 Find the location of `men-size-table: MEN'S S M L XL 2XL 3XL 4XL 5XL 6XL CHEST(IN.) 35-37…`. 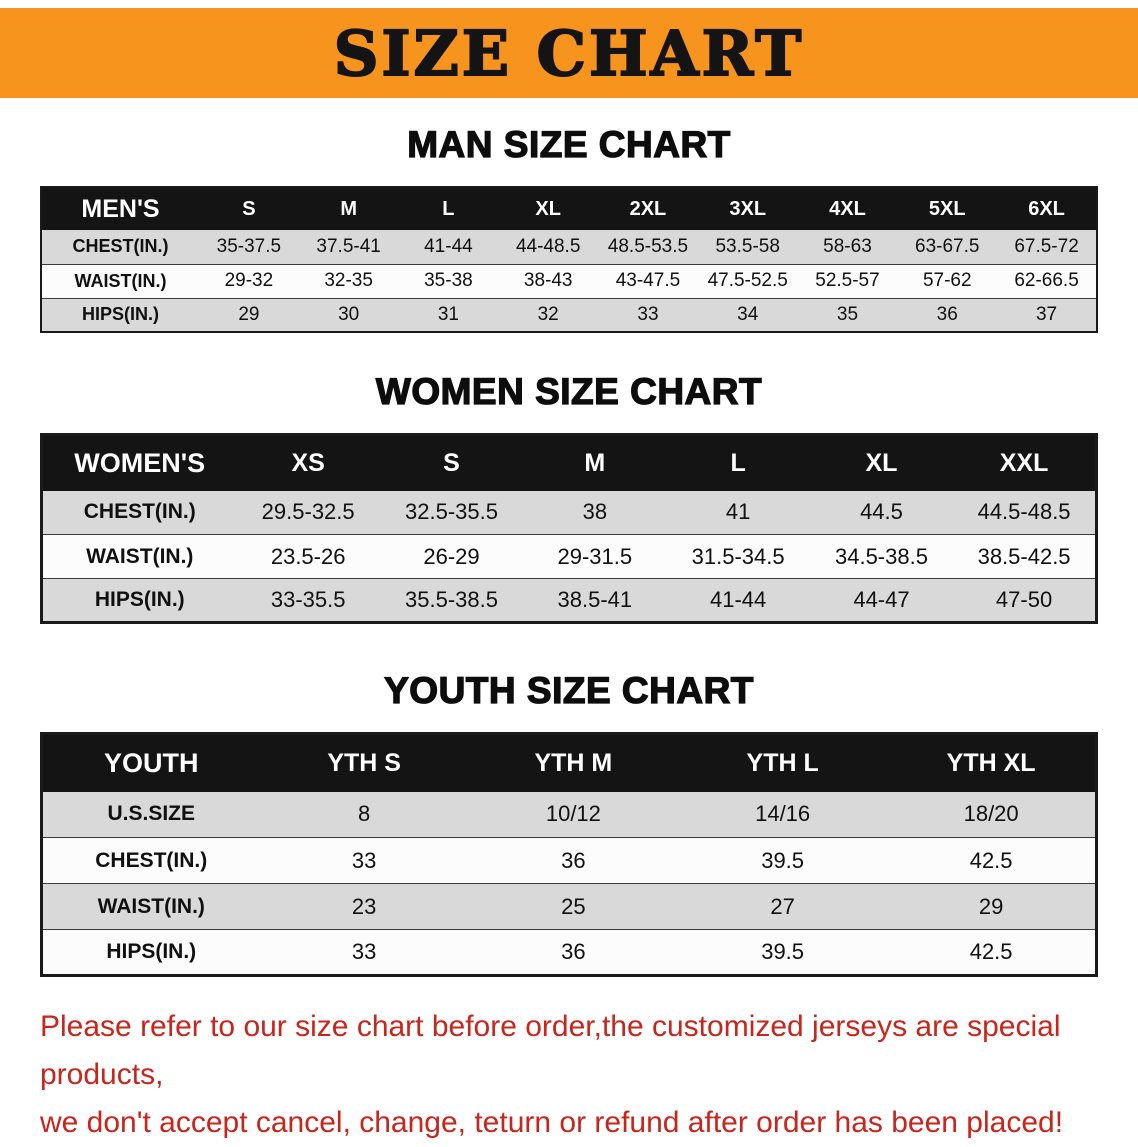

men-size-table: MEN'S S M L XL 2XL 3XL 4XL 5XL 6XL CHEST(IN.) 35-37… is located at coordinates (569, 259).